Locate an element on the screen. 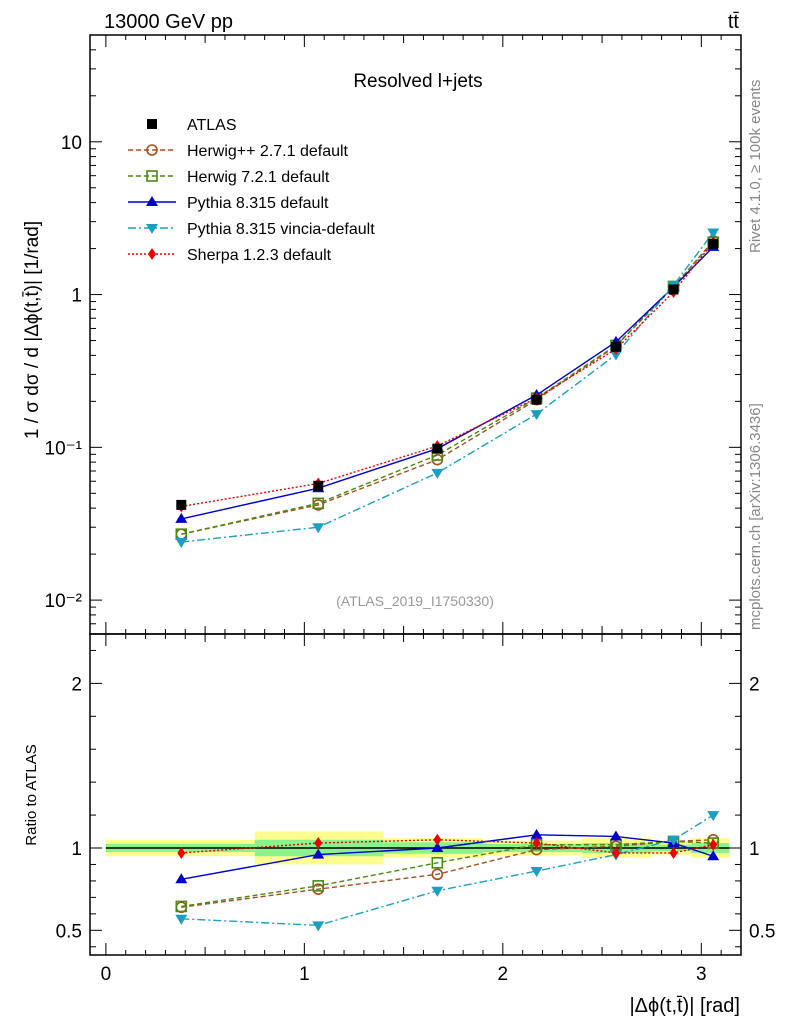  x-tick-label: 3 is located at coordinates (701, 974).